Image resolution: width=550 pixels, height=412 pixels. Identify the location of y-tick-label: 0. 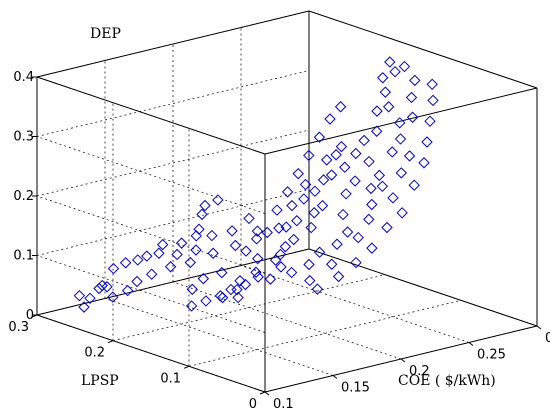
(253, 404).